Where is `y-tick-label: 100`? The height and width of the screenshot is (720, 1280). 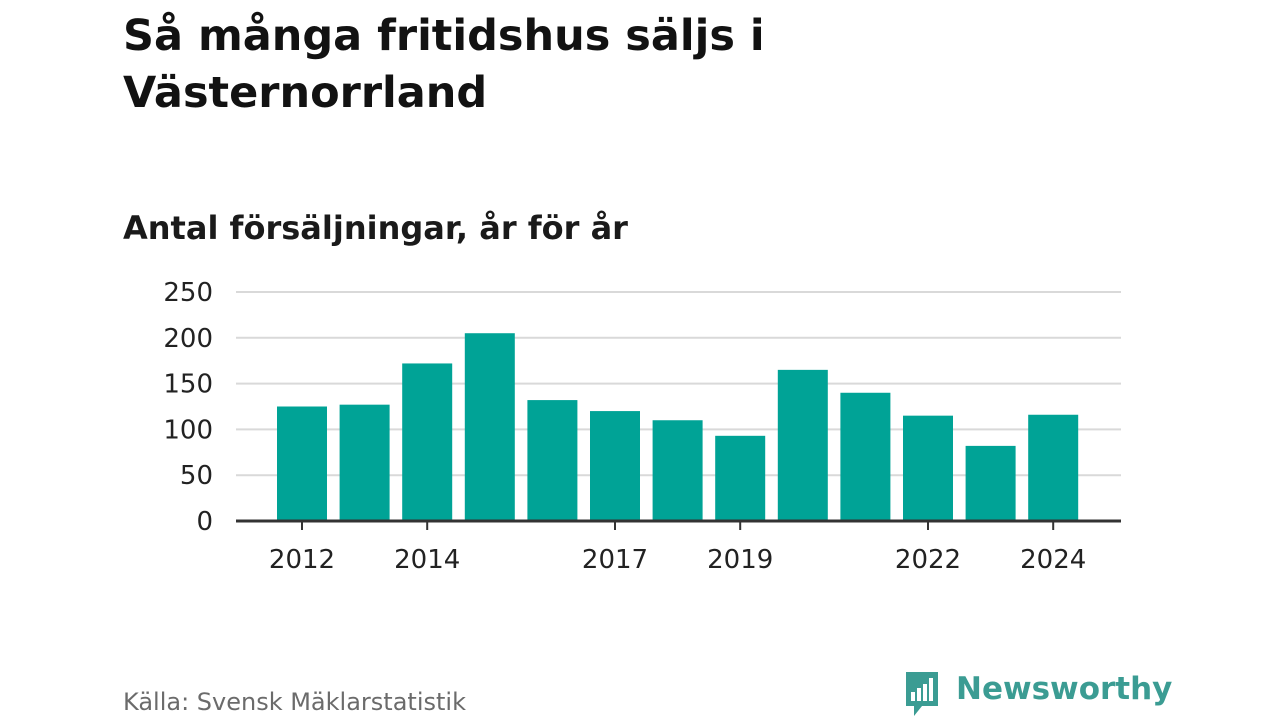
y-tick-label: 100 is located at coordinates (188, 430).